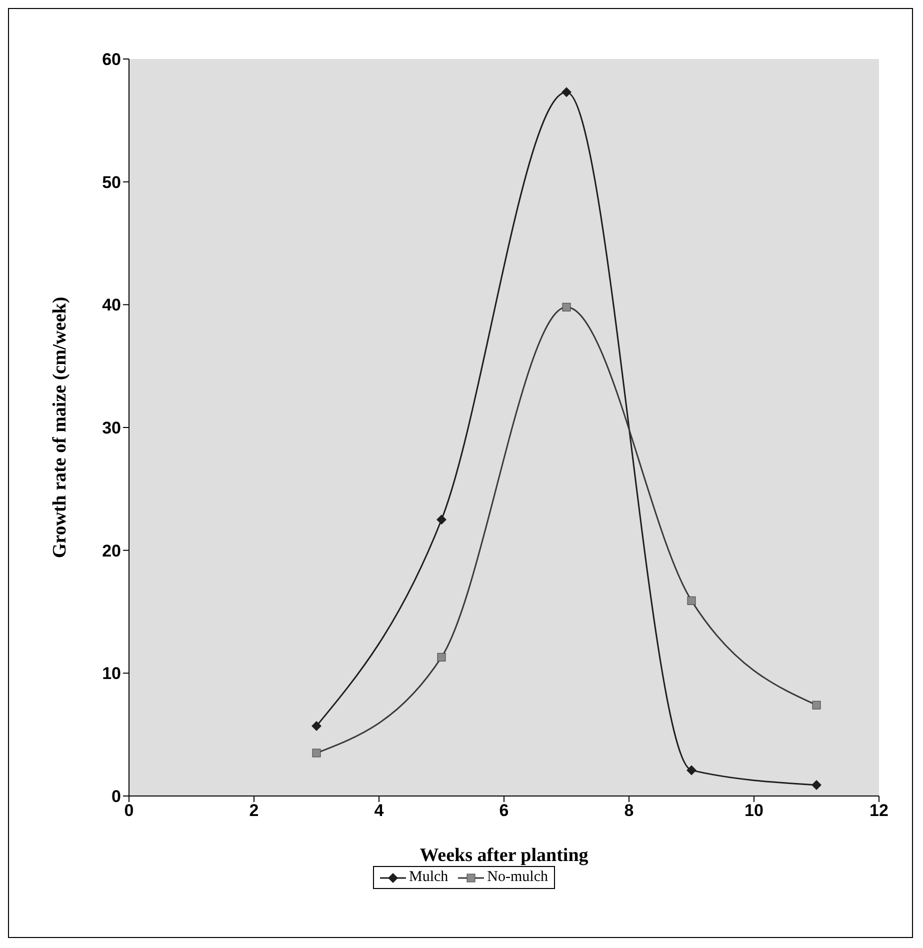 The height and width of the screenshot is (948, 923). What do you see at coordinates (60, 427) in the screenshot?
I see `y-axis-title: Growth rate of maize (cm/week)` at bounding box center [60, 427].